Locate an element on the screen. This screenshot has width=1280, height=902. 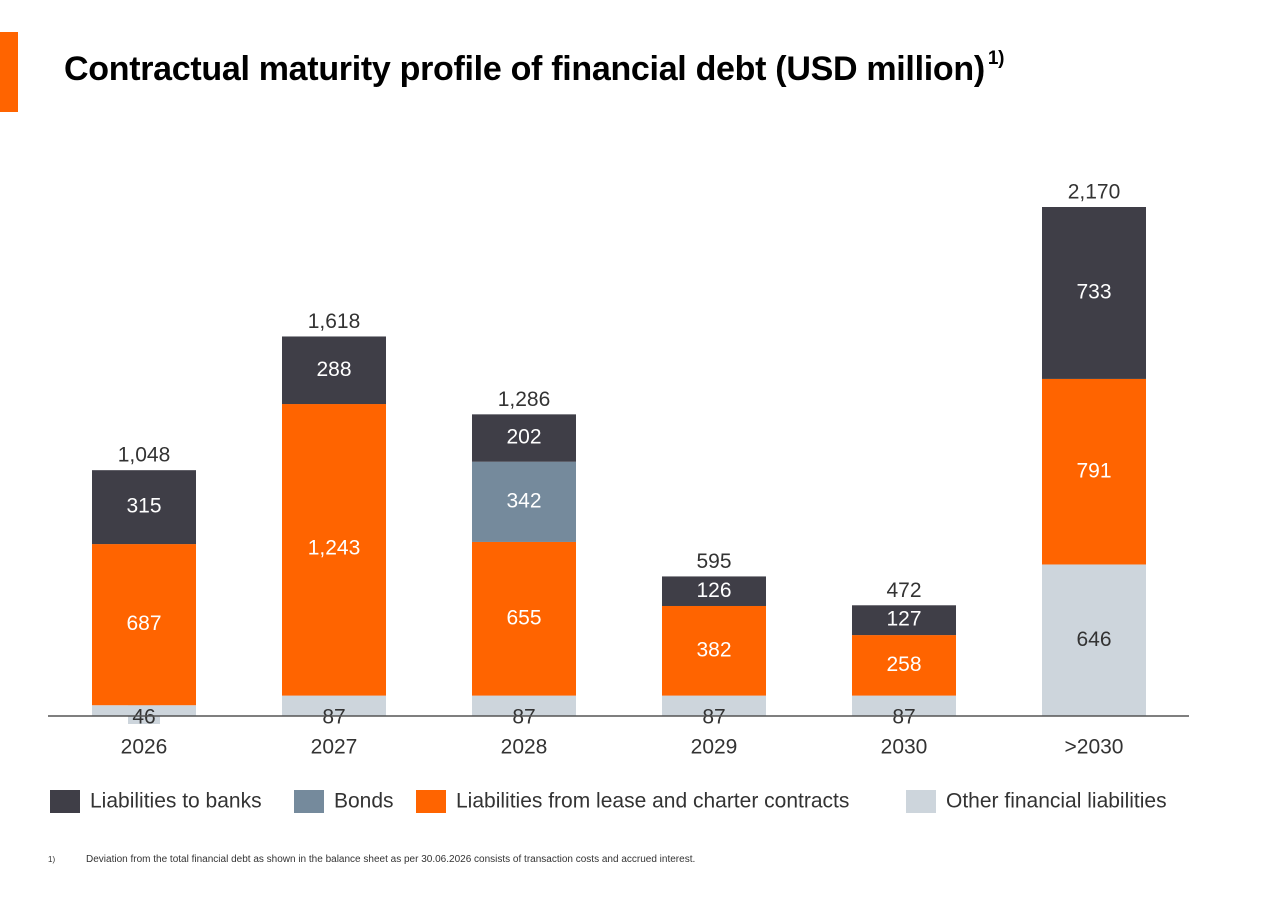
data-label: 288 is located at coordinates (333, 369).